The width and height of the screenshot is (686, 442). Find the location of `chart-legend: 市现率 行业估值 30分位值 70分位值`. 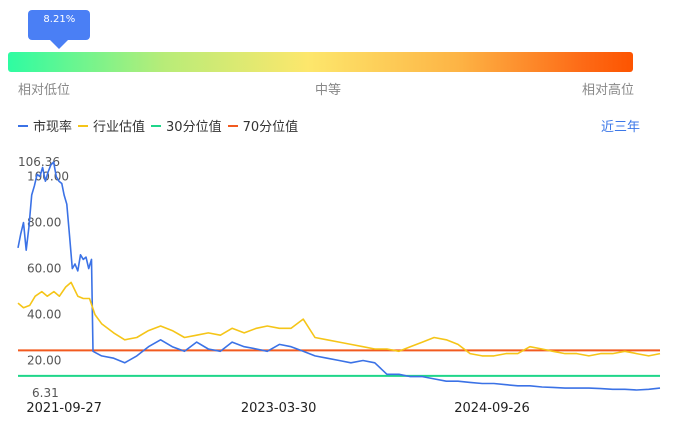

chart-legend: 市现率 行业估值 30分位值 70分位值 is located at coordinates (161, 125).